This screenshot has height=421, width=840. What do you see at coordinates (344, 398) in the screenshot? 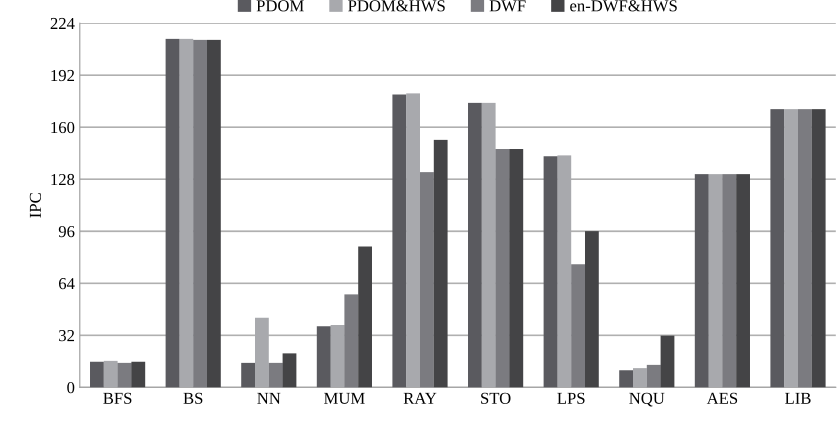
I see `x-tick-label: MUM` at bounding box center [344, 398].